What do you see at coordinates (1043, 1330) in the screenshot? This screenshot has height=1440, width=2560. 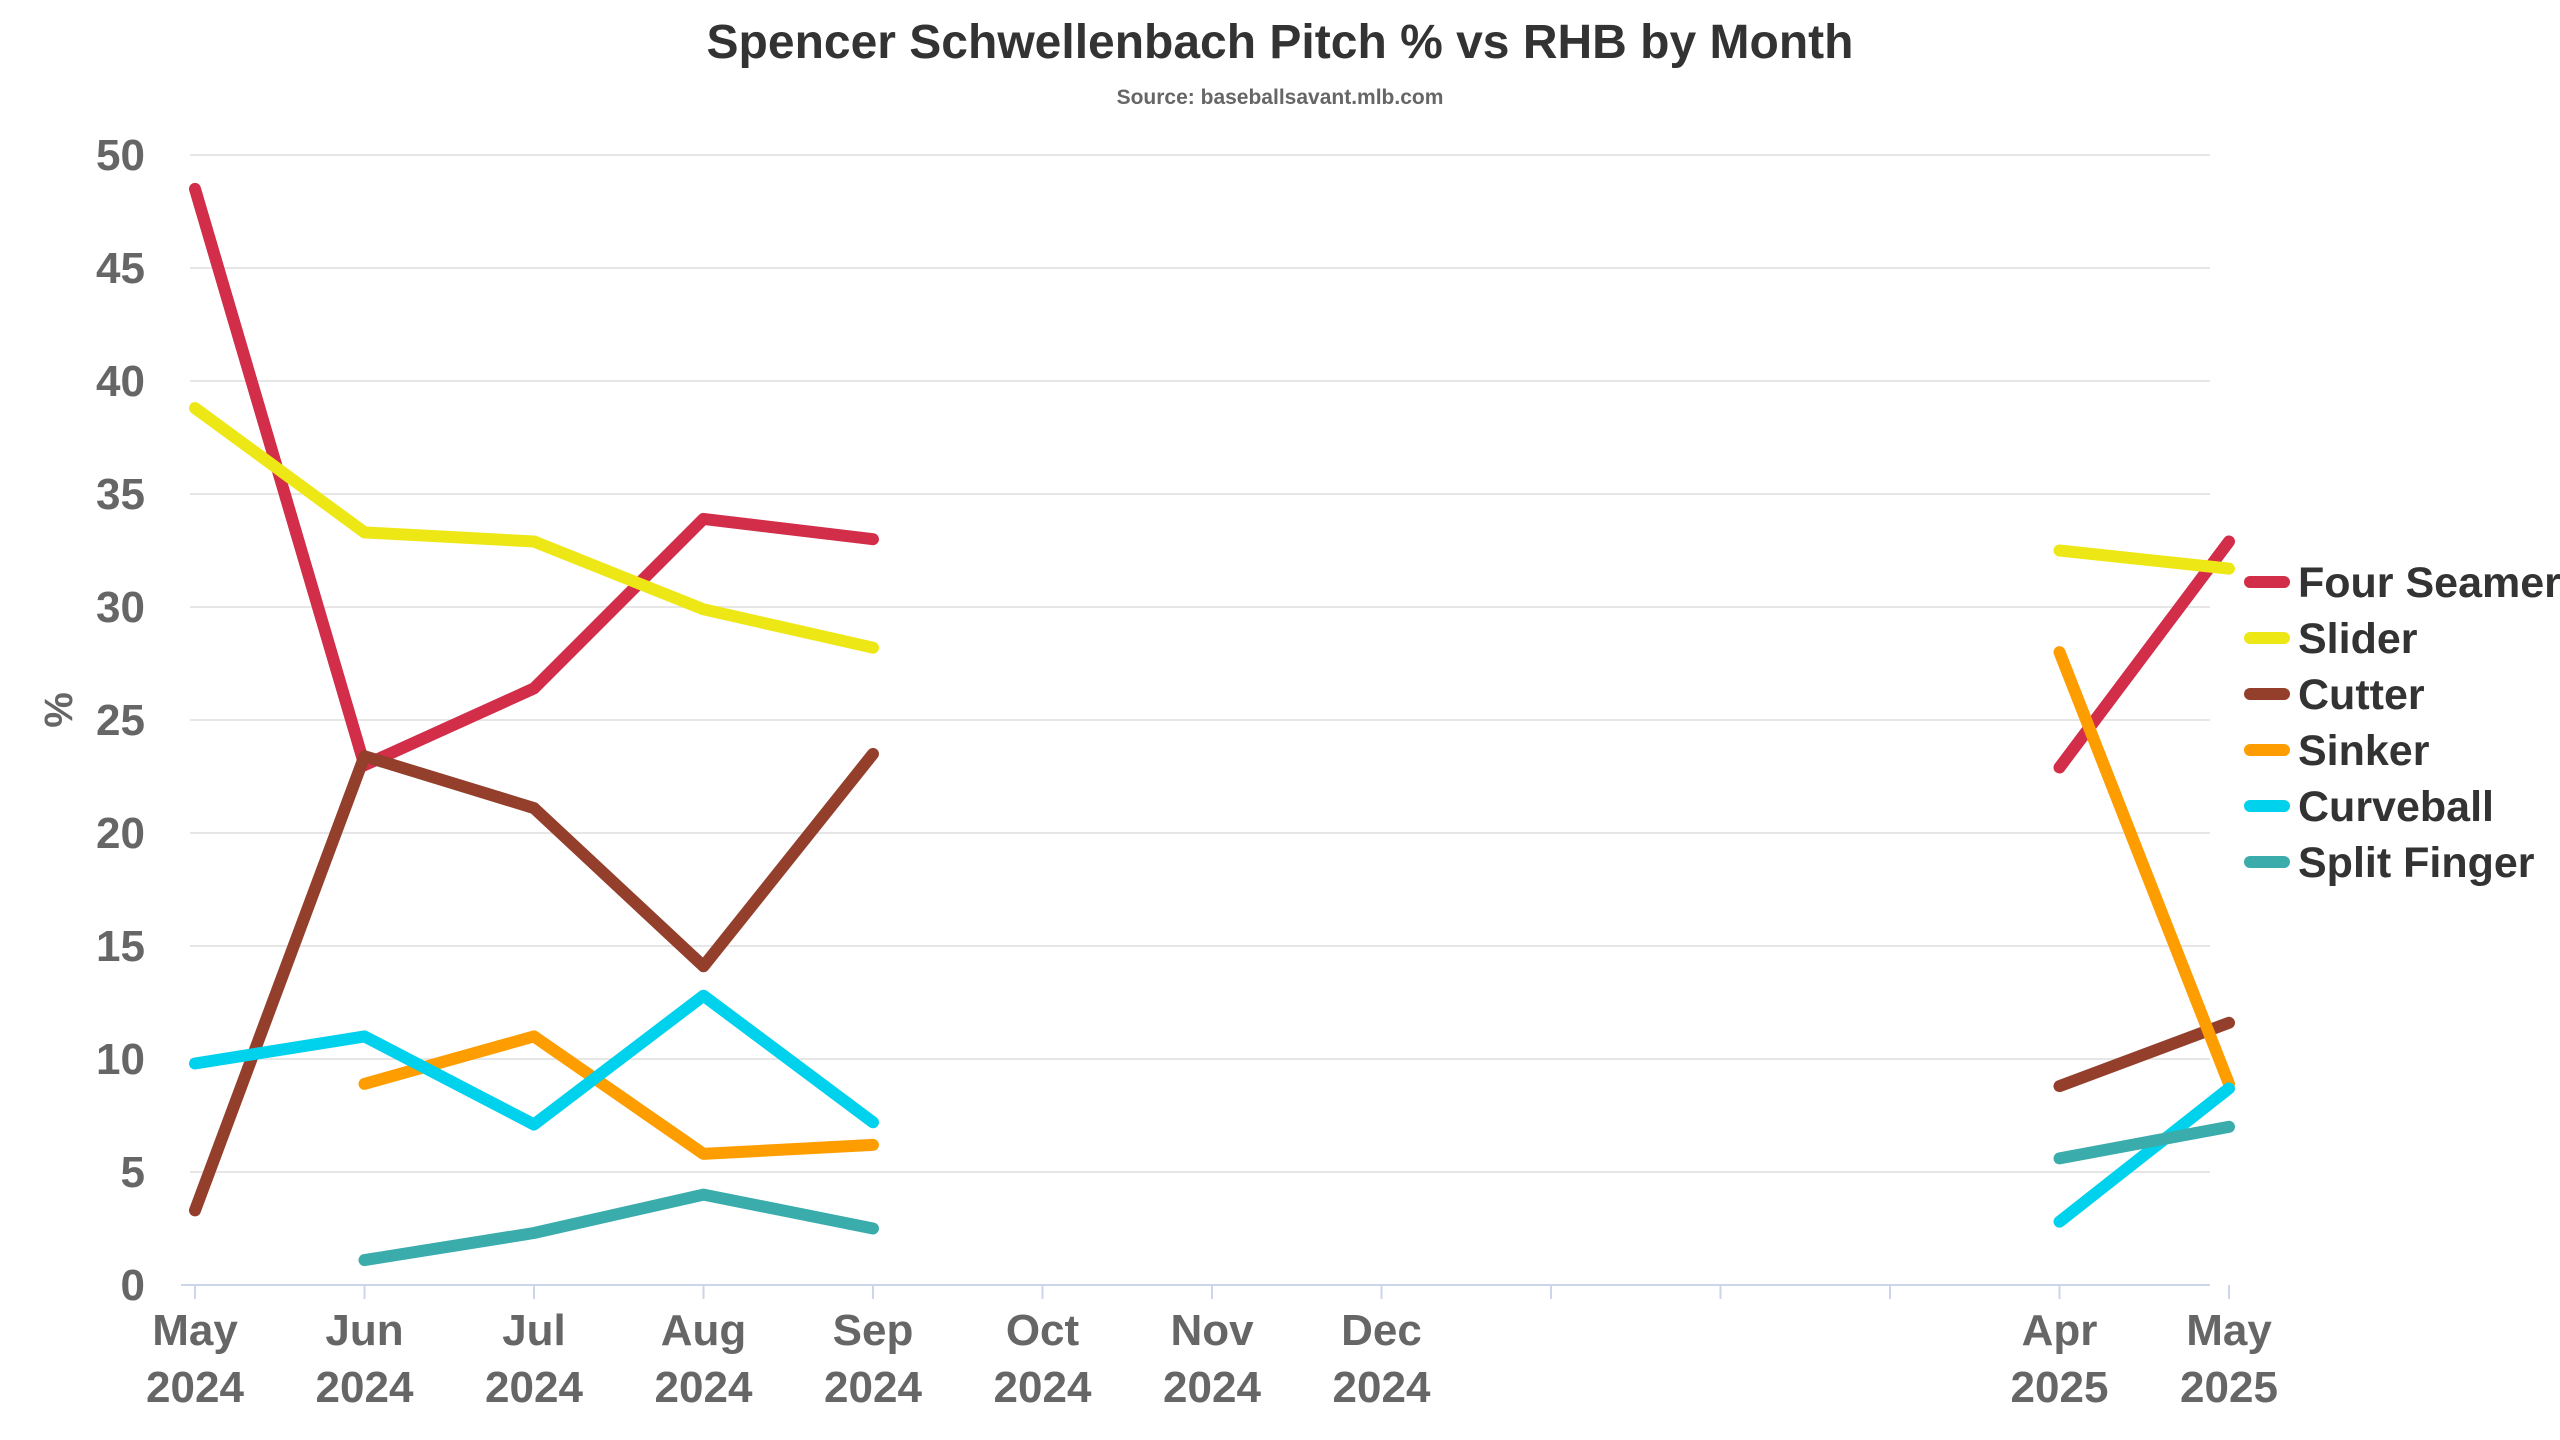 I see `x-tick-label-month: Oct` at bounding box center [1043, 1330].